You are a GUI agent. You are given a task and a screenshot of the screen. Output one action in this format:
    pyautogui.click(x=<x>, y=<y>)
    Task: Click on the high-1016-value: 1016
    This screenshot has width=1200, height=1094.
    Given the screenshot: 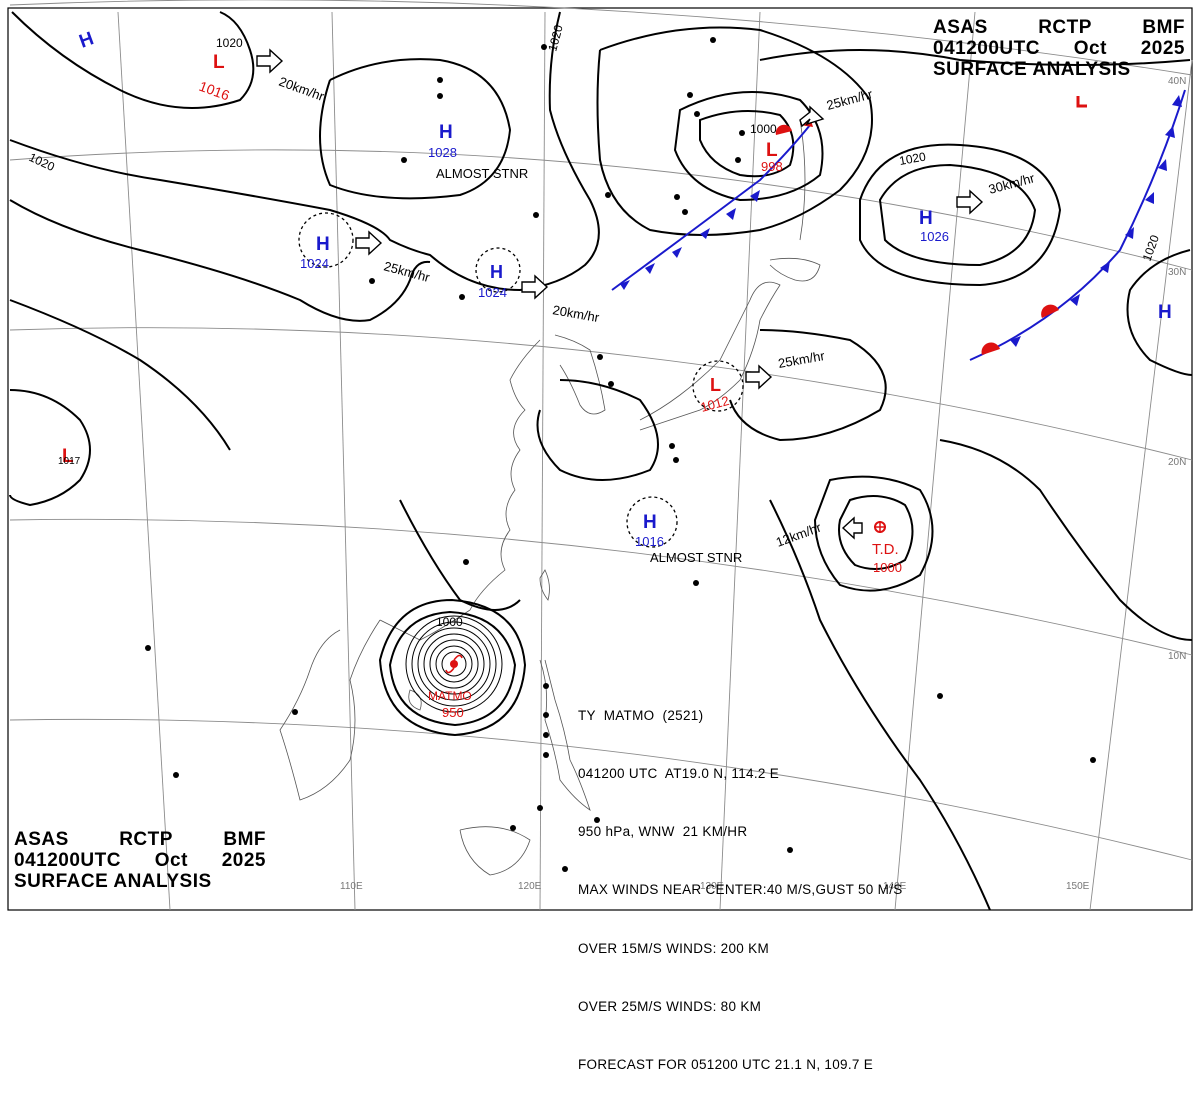 What is the action you would take?
    pyautogui.click(x=649, y=541)
    